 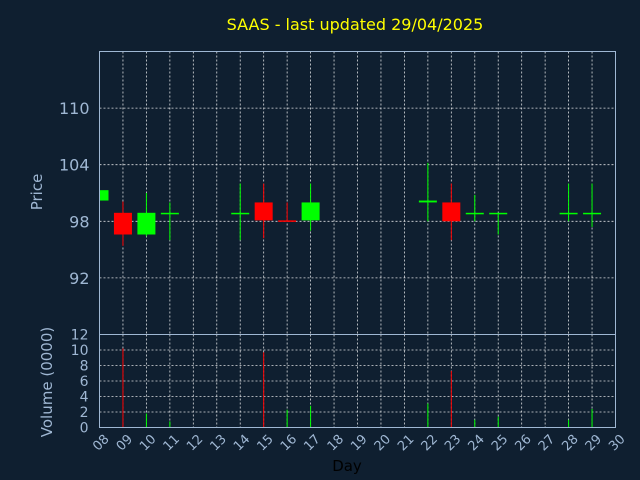 What do you see at coordinates (430, 443) in the screenshot?
I see `x-tick-label: 22` at bounding box center [430, 443].